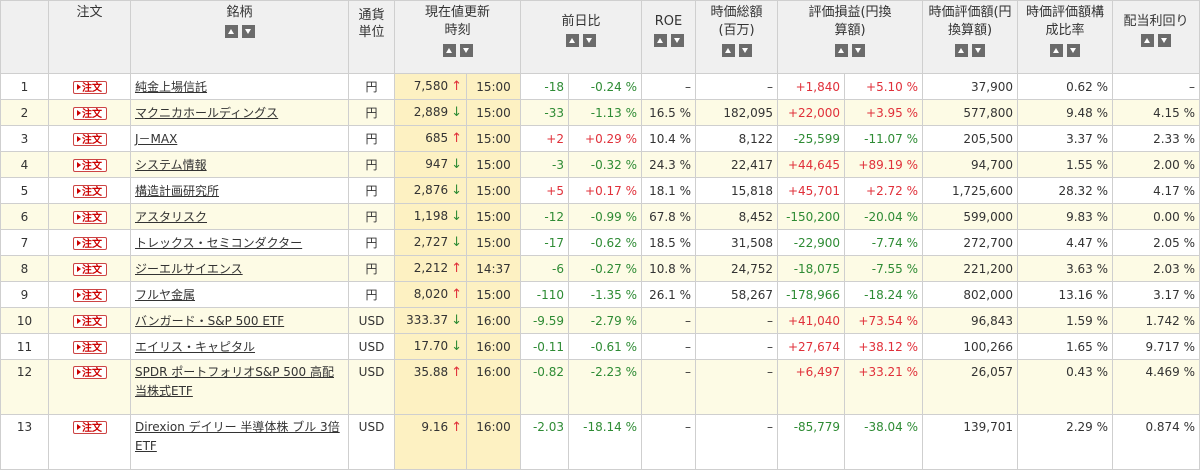  Describe the element at coordinates (1156, 112) in the screenshot. I see `dividend-yield-cell: 4.15 %` at that location.